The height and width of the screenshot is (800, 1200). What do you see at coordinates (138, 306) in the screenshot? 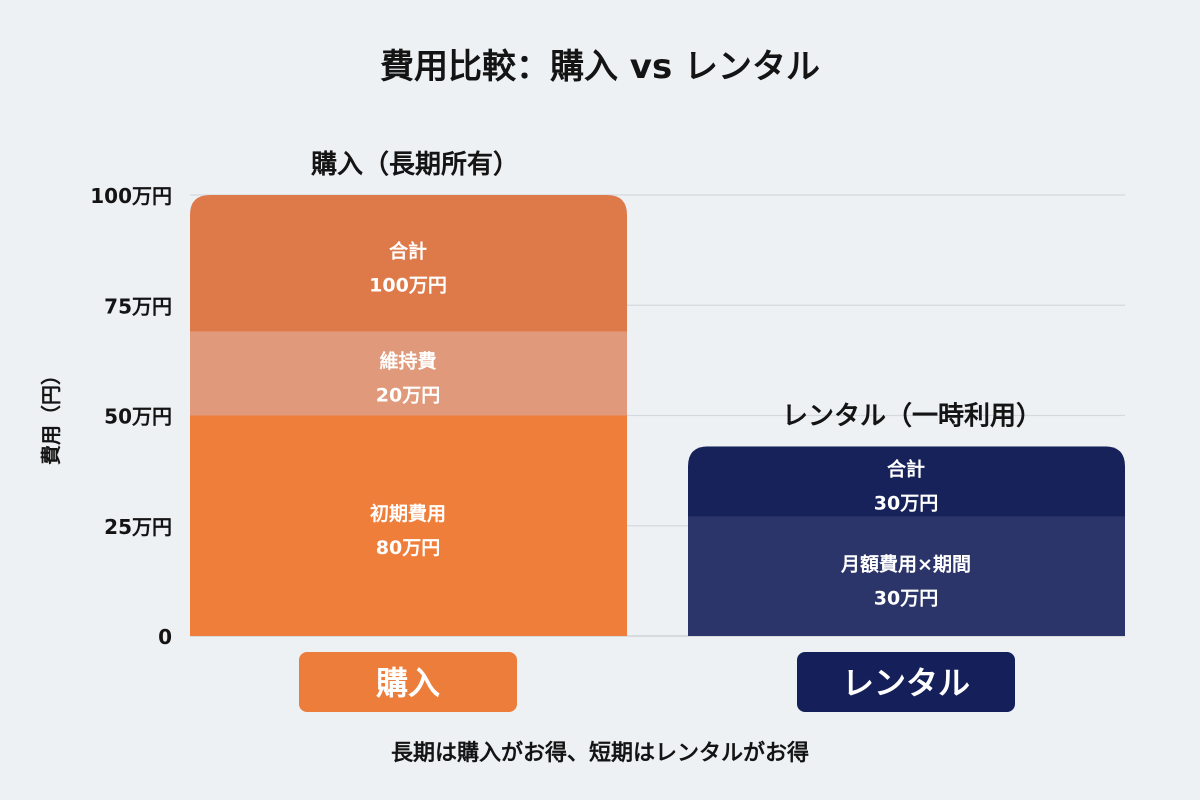
I see `y-tick-label: 75万円` at bounding box center [138, 306].